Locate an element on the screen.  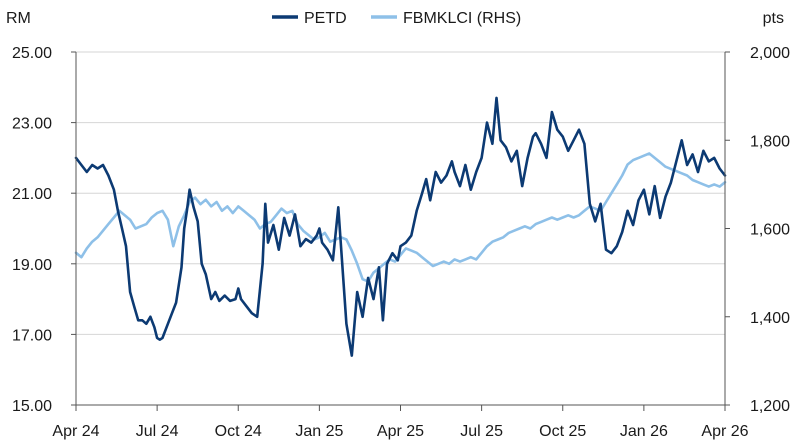
right-tick-label: 1,200 is located at coordinates (770, 406).